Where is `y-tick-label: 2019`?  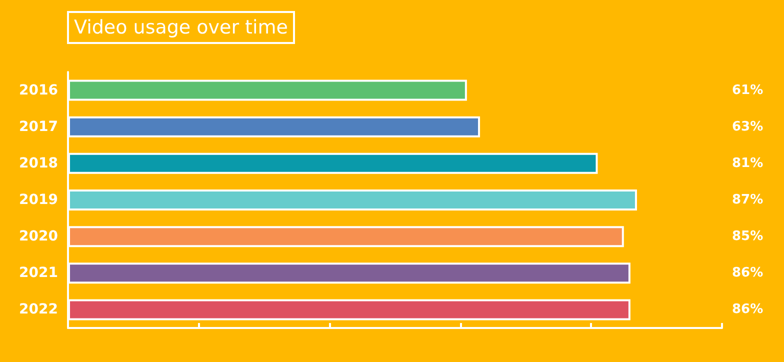
y-tick-label: 2019 is located at coordinates (38, 200).